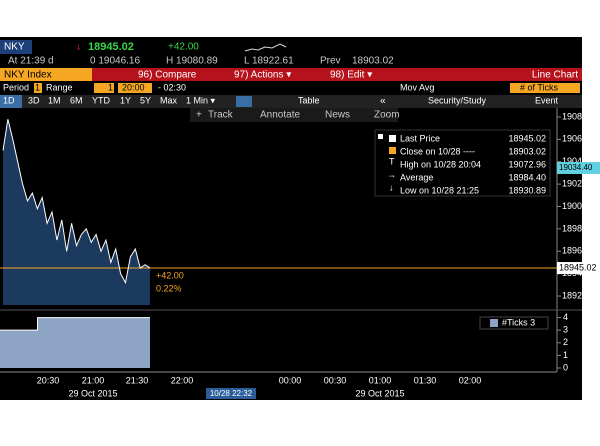 The width and height of the screenshot is (600, 446). I want to click on menu-bar, so click(291, 74).